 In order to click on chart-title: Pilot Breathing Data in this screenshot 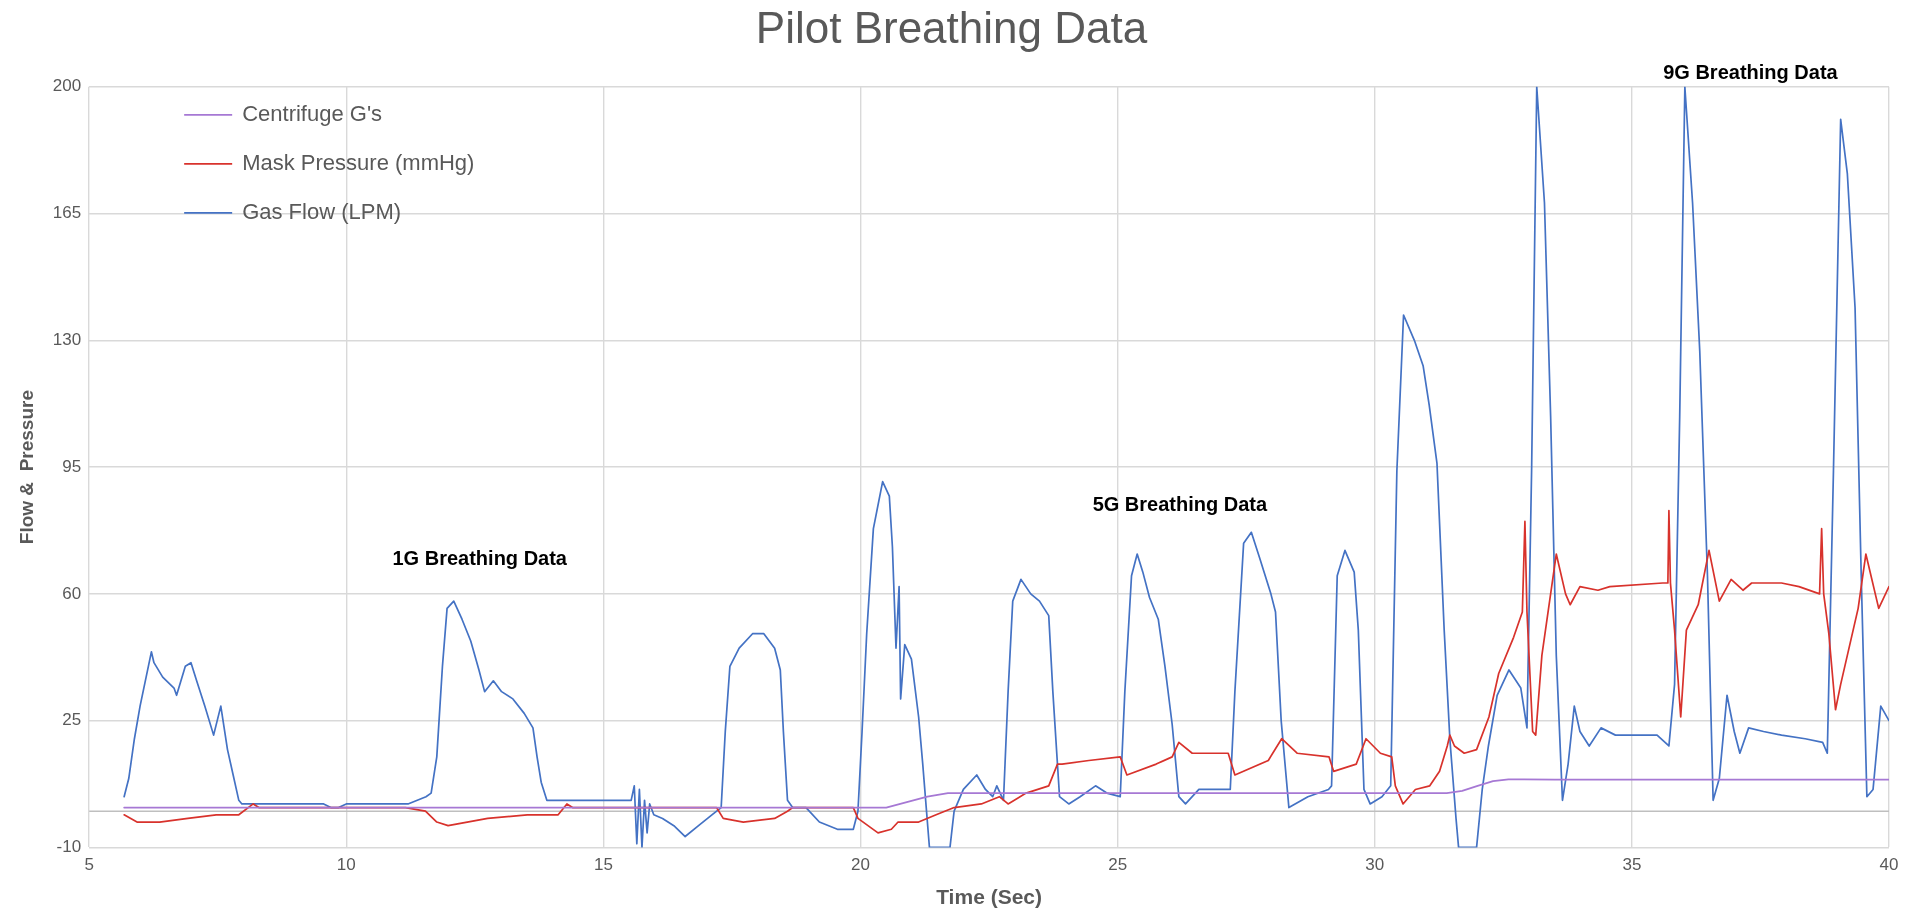, I will do `click(951, 27)`.